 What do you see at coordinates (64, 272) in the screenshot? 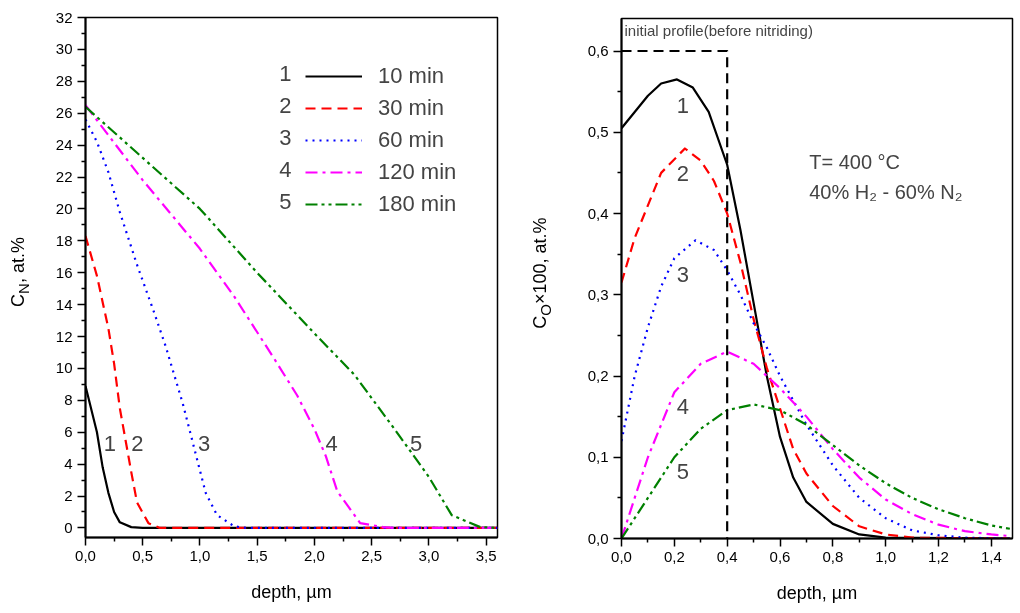
I see `y-tick-label: 16` at bounding box center [64, 272].